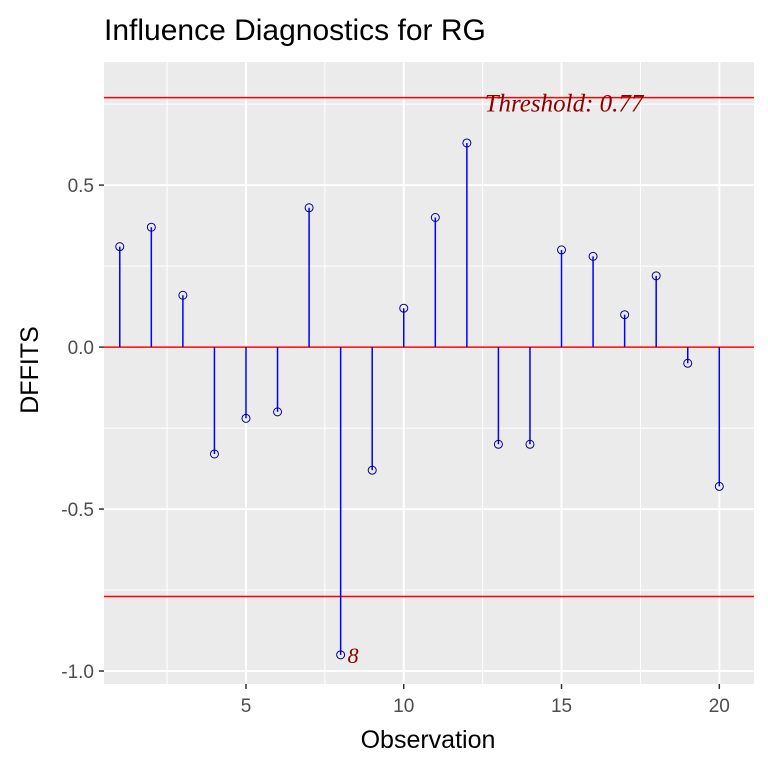  I want to click on x-tick-label: 10, so click(403, 706).